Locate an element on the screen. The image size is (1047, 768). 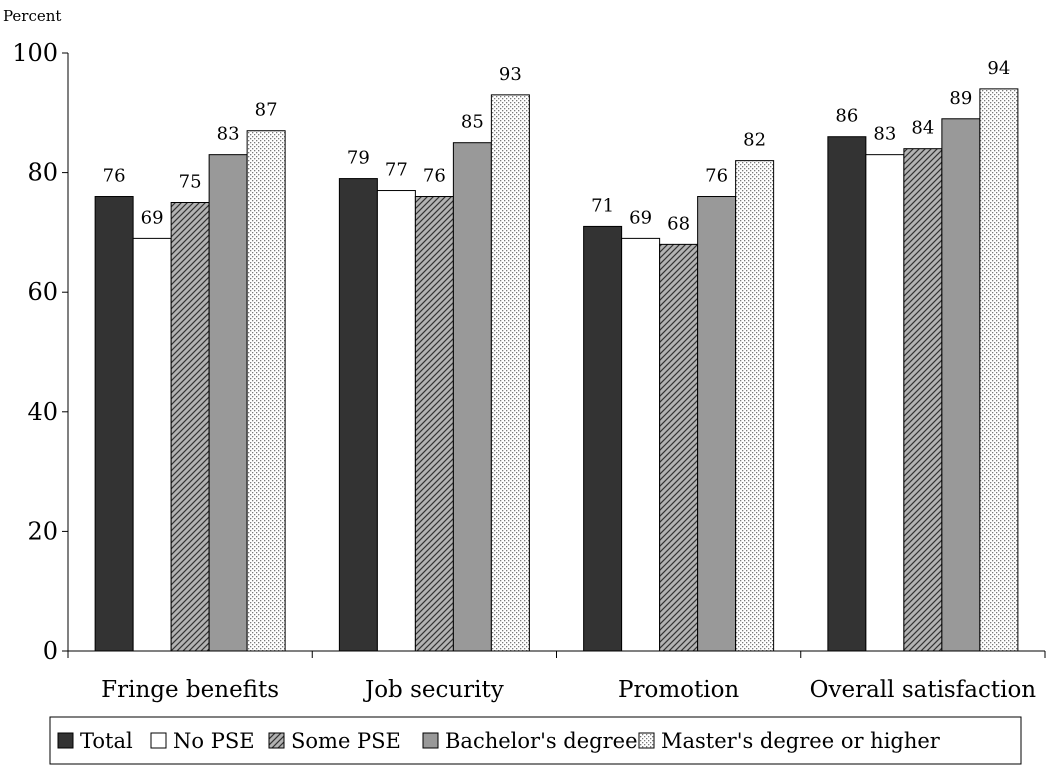
y-tick-label: 100 is located at coordinates (35, 53).